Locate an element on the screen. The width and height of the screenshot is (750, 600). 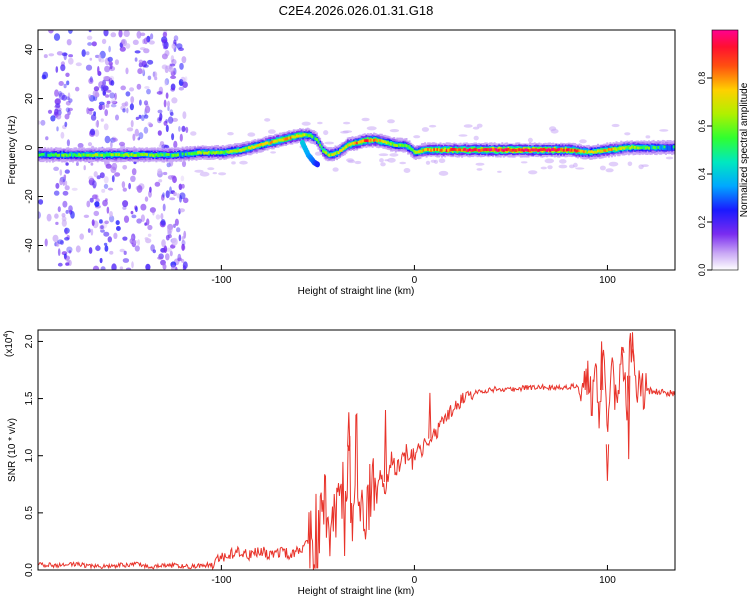
y-tick-label: -40 is located at coordinates (29, 245).